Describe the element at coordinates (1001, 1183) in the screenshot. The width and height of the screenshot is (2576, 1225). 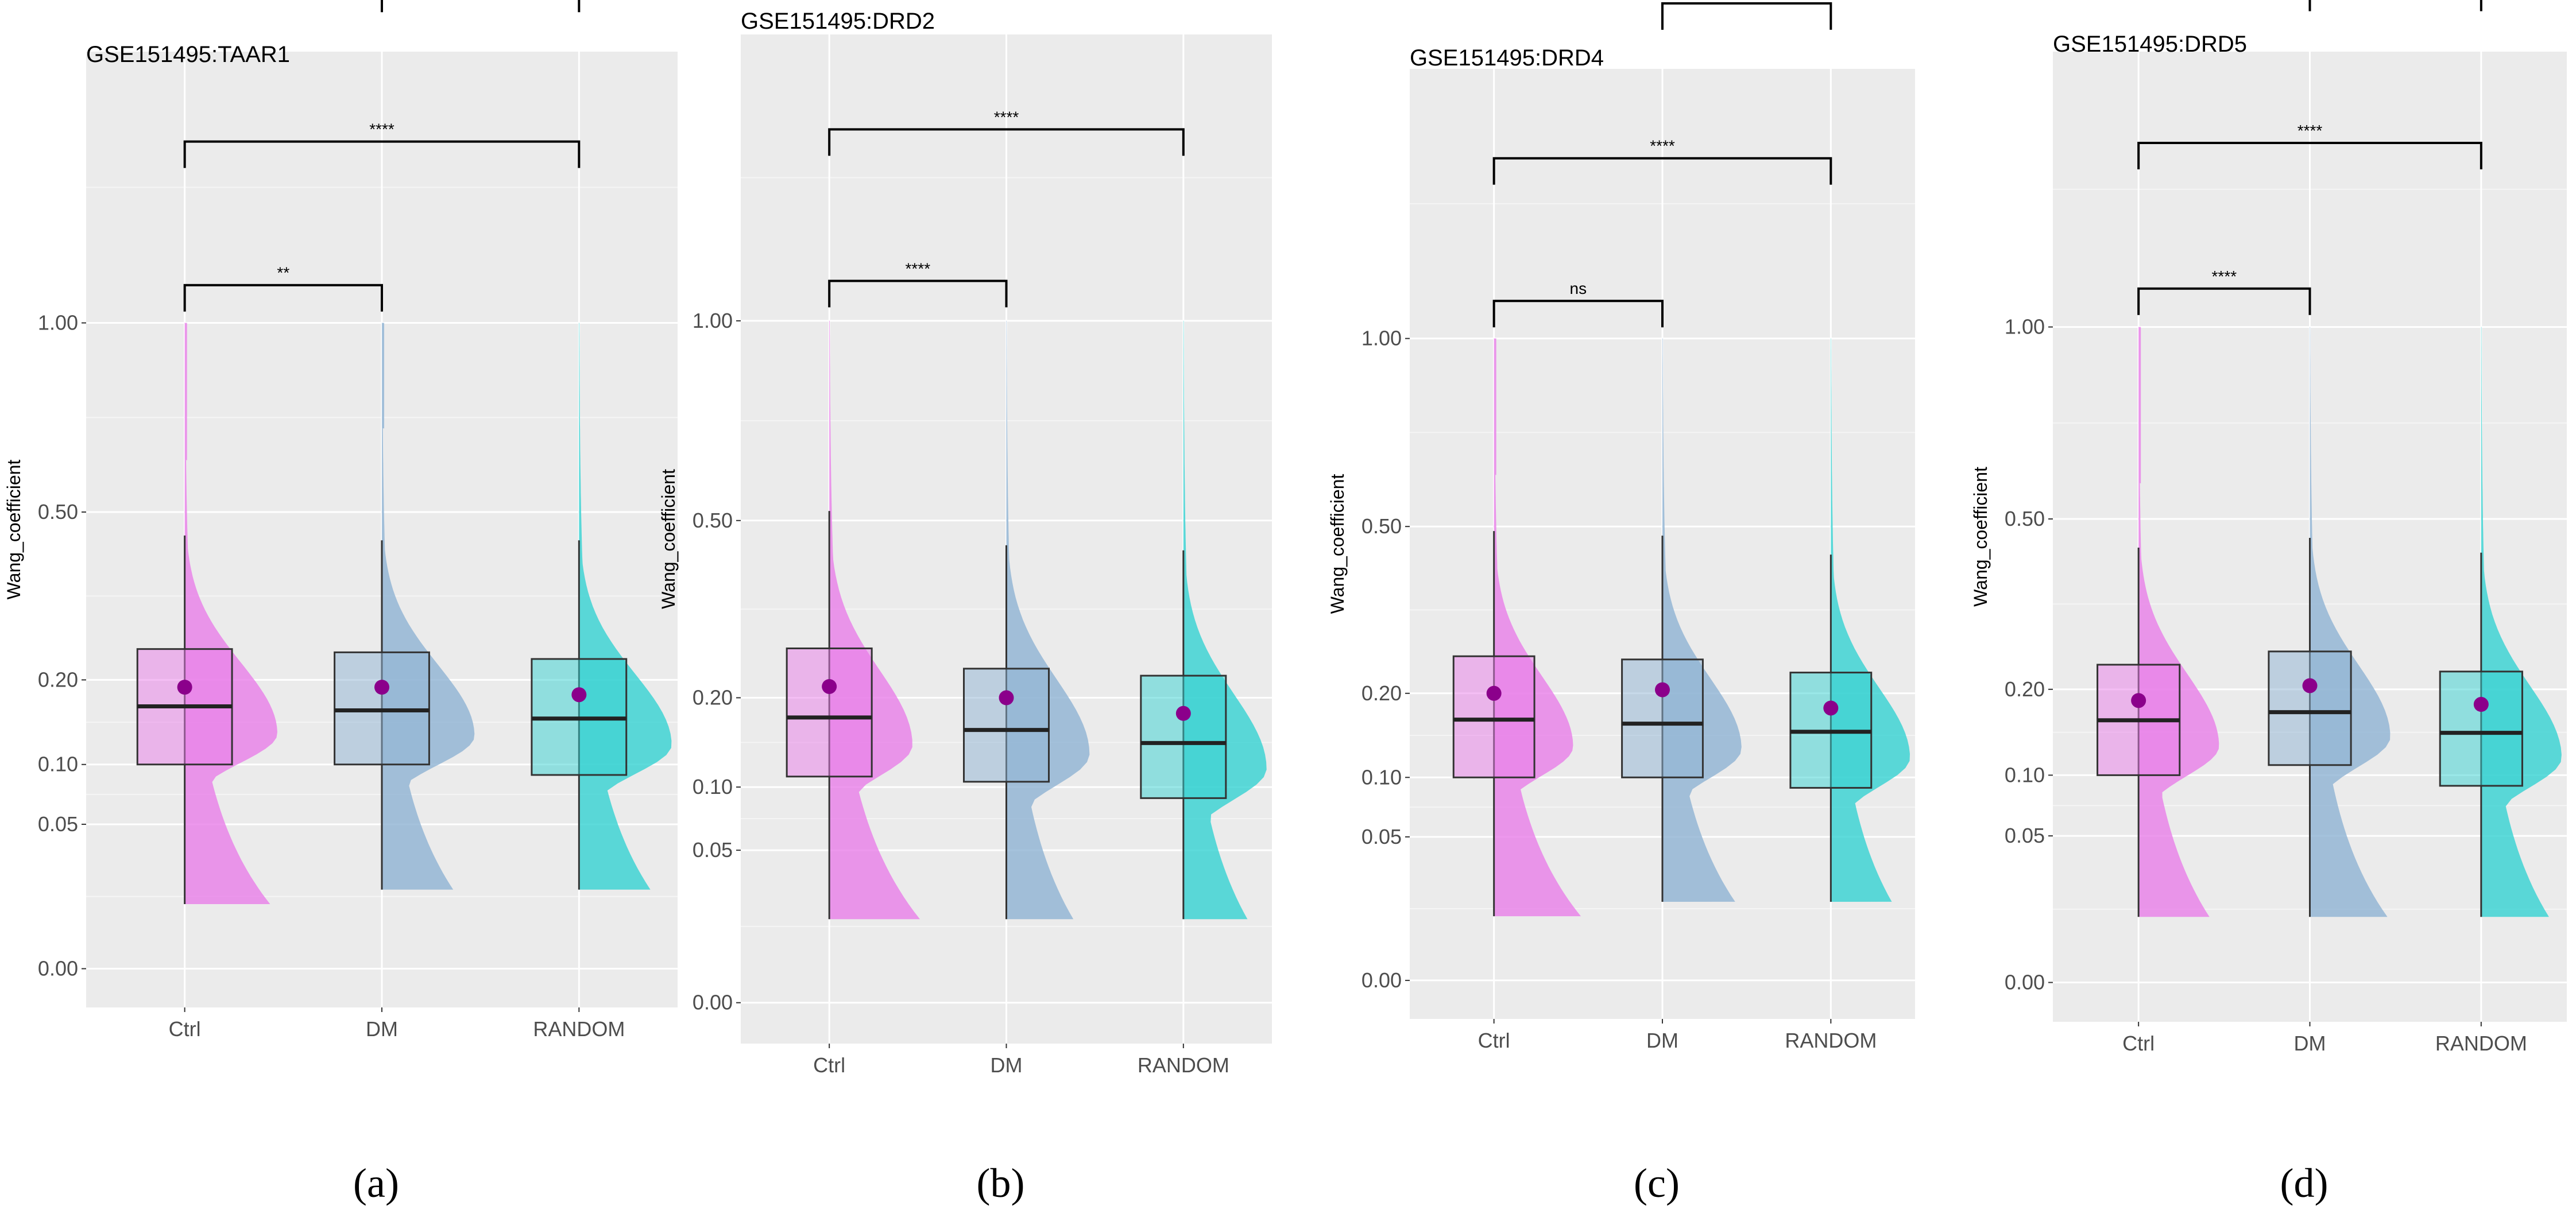
I see `panel-caption: (b)` at that location.